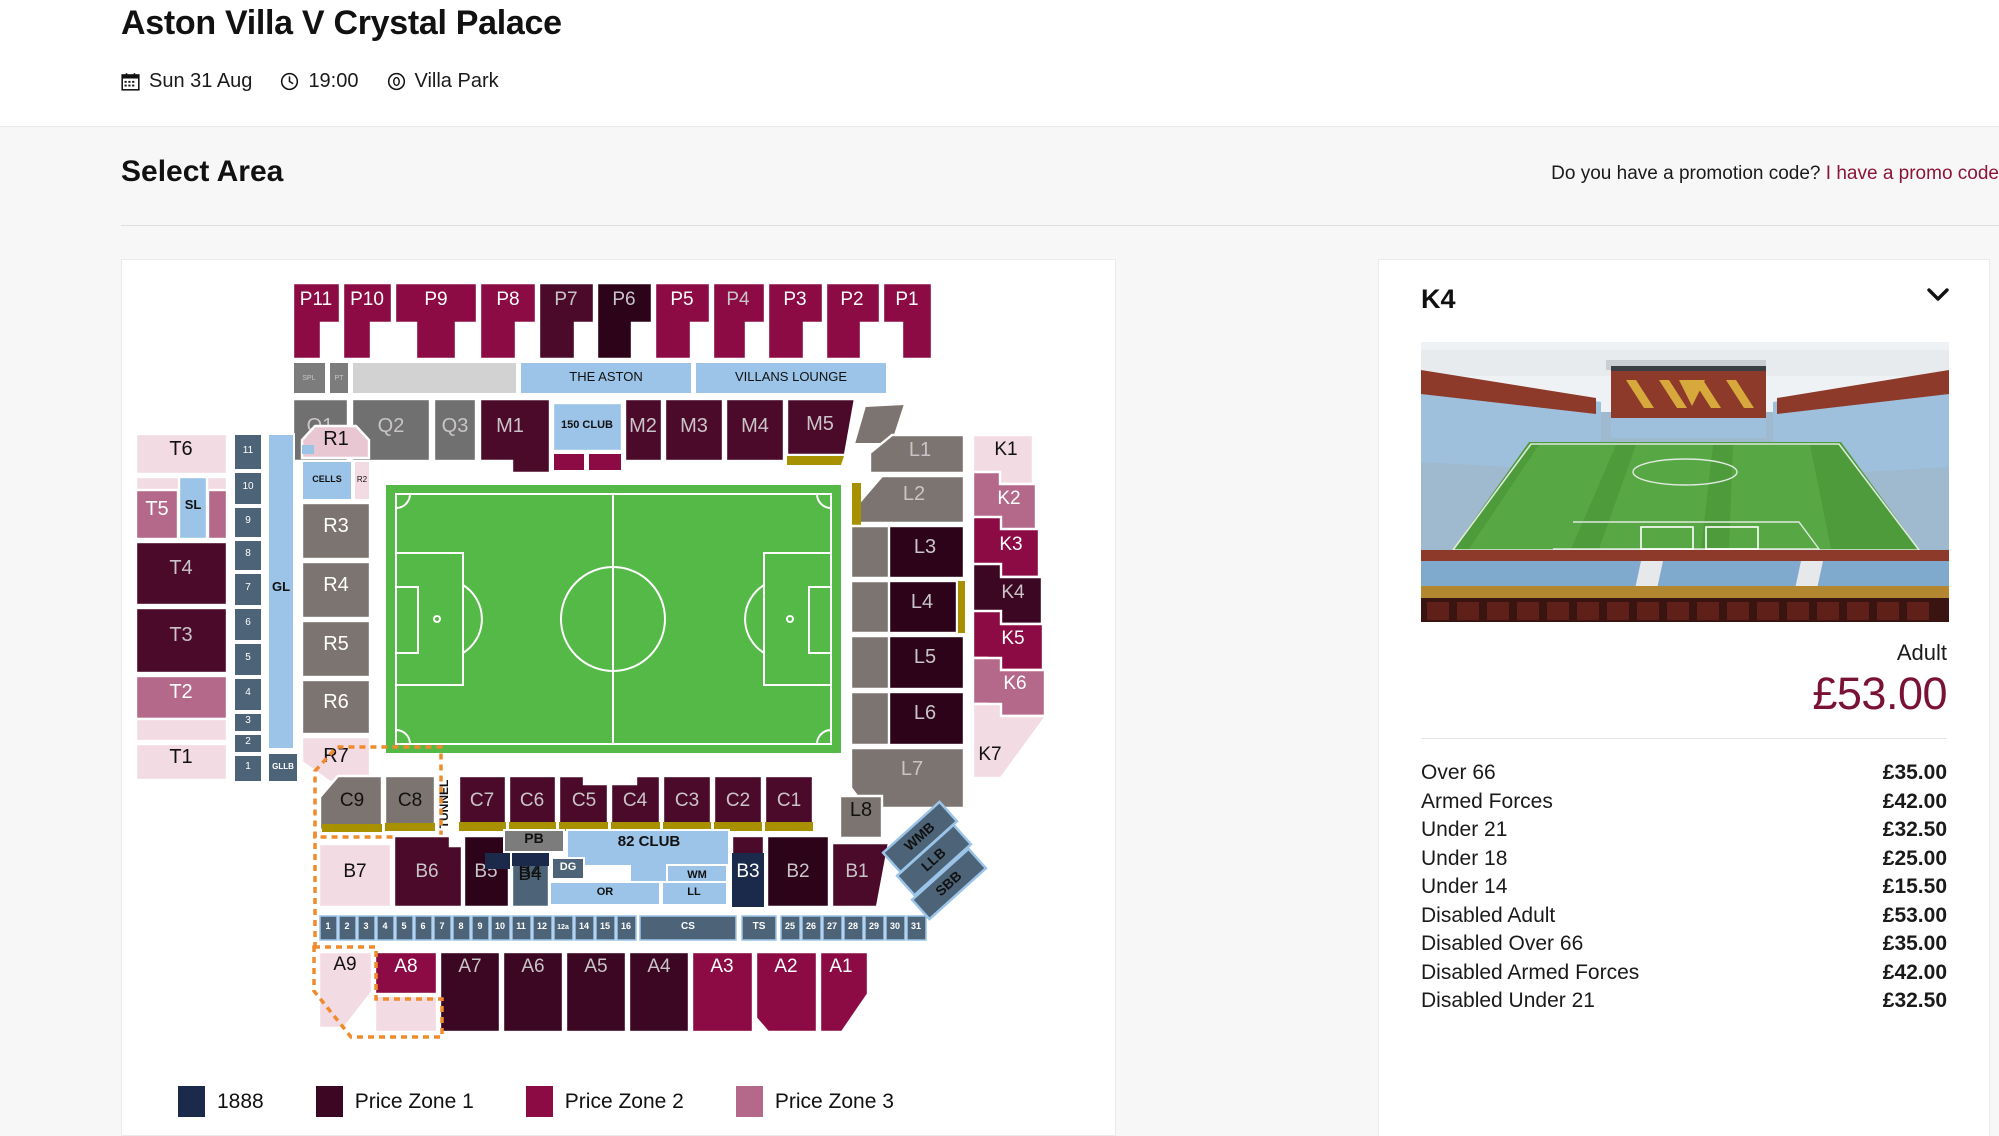 The height and width of the screenshot is (1136, 1999). What do you see at coordinates (1438, 299) in the screenshot?
I see `panel-block-name: K4` at bounding box center [1438, 299].